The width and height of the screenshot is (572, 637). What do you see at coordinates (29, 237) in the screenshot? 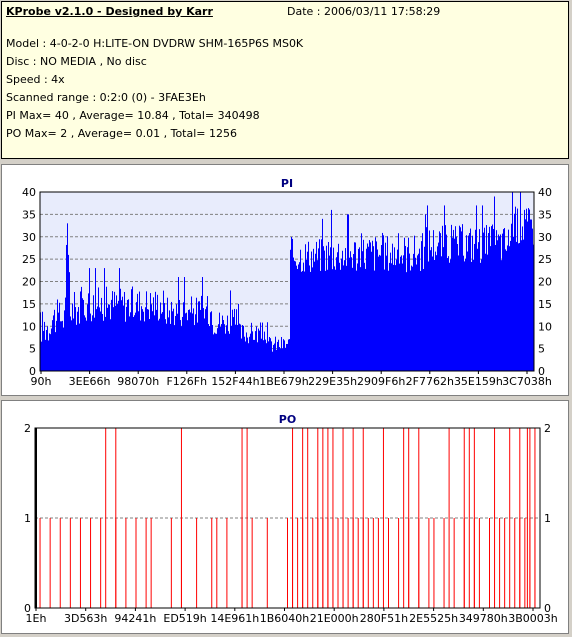
I see `y-tick-label-left: 30` at bounding box center [29, 237].